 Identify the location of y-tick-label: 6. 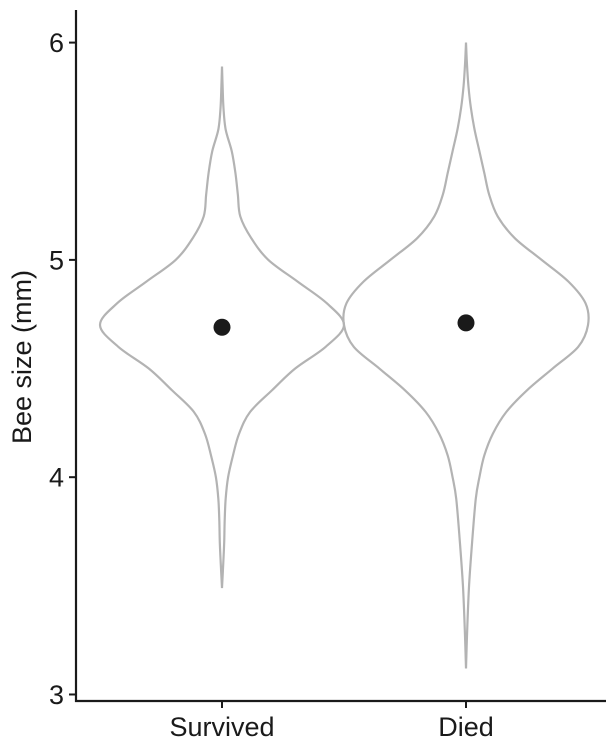
(56, 43).